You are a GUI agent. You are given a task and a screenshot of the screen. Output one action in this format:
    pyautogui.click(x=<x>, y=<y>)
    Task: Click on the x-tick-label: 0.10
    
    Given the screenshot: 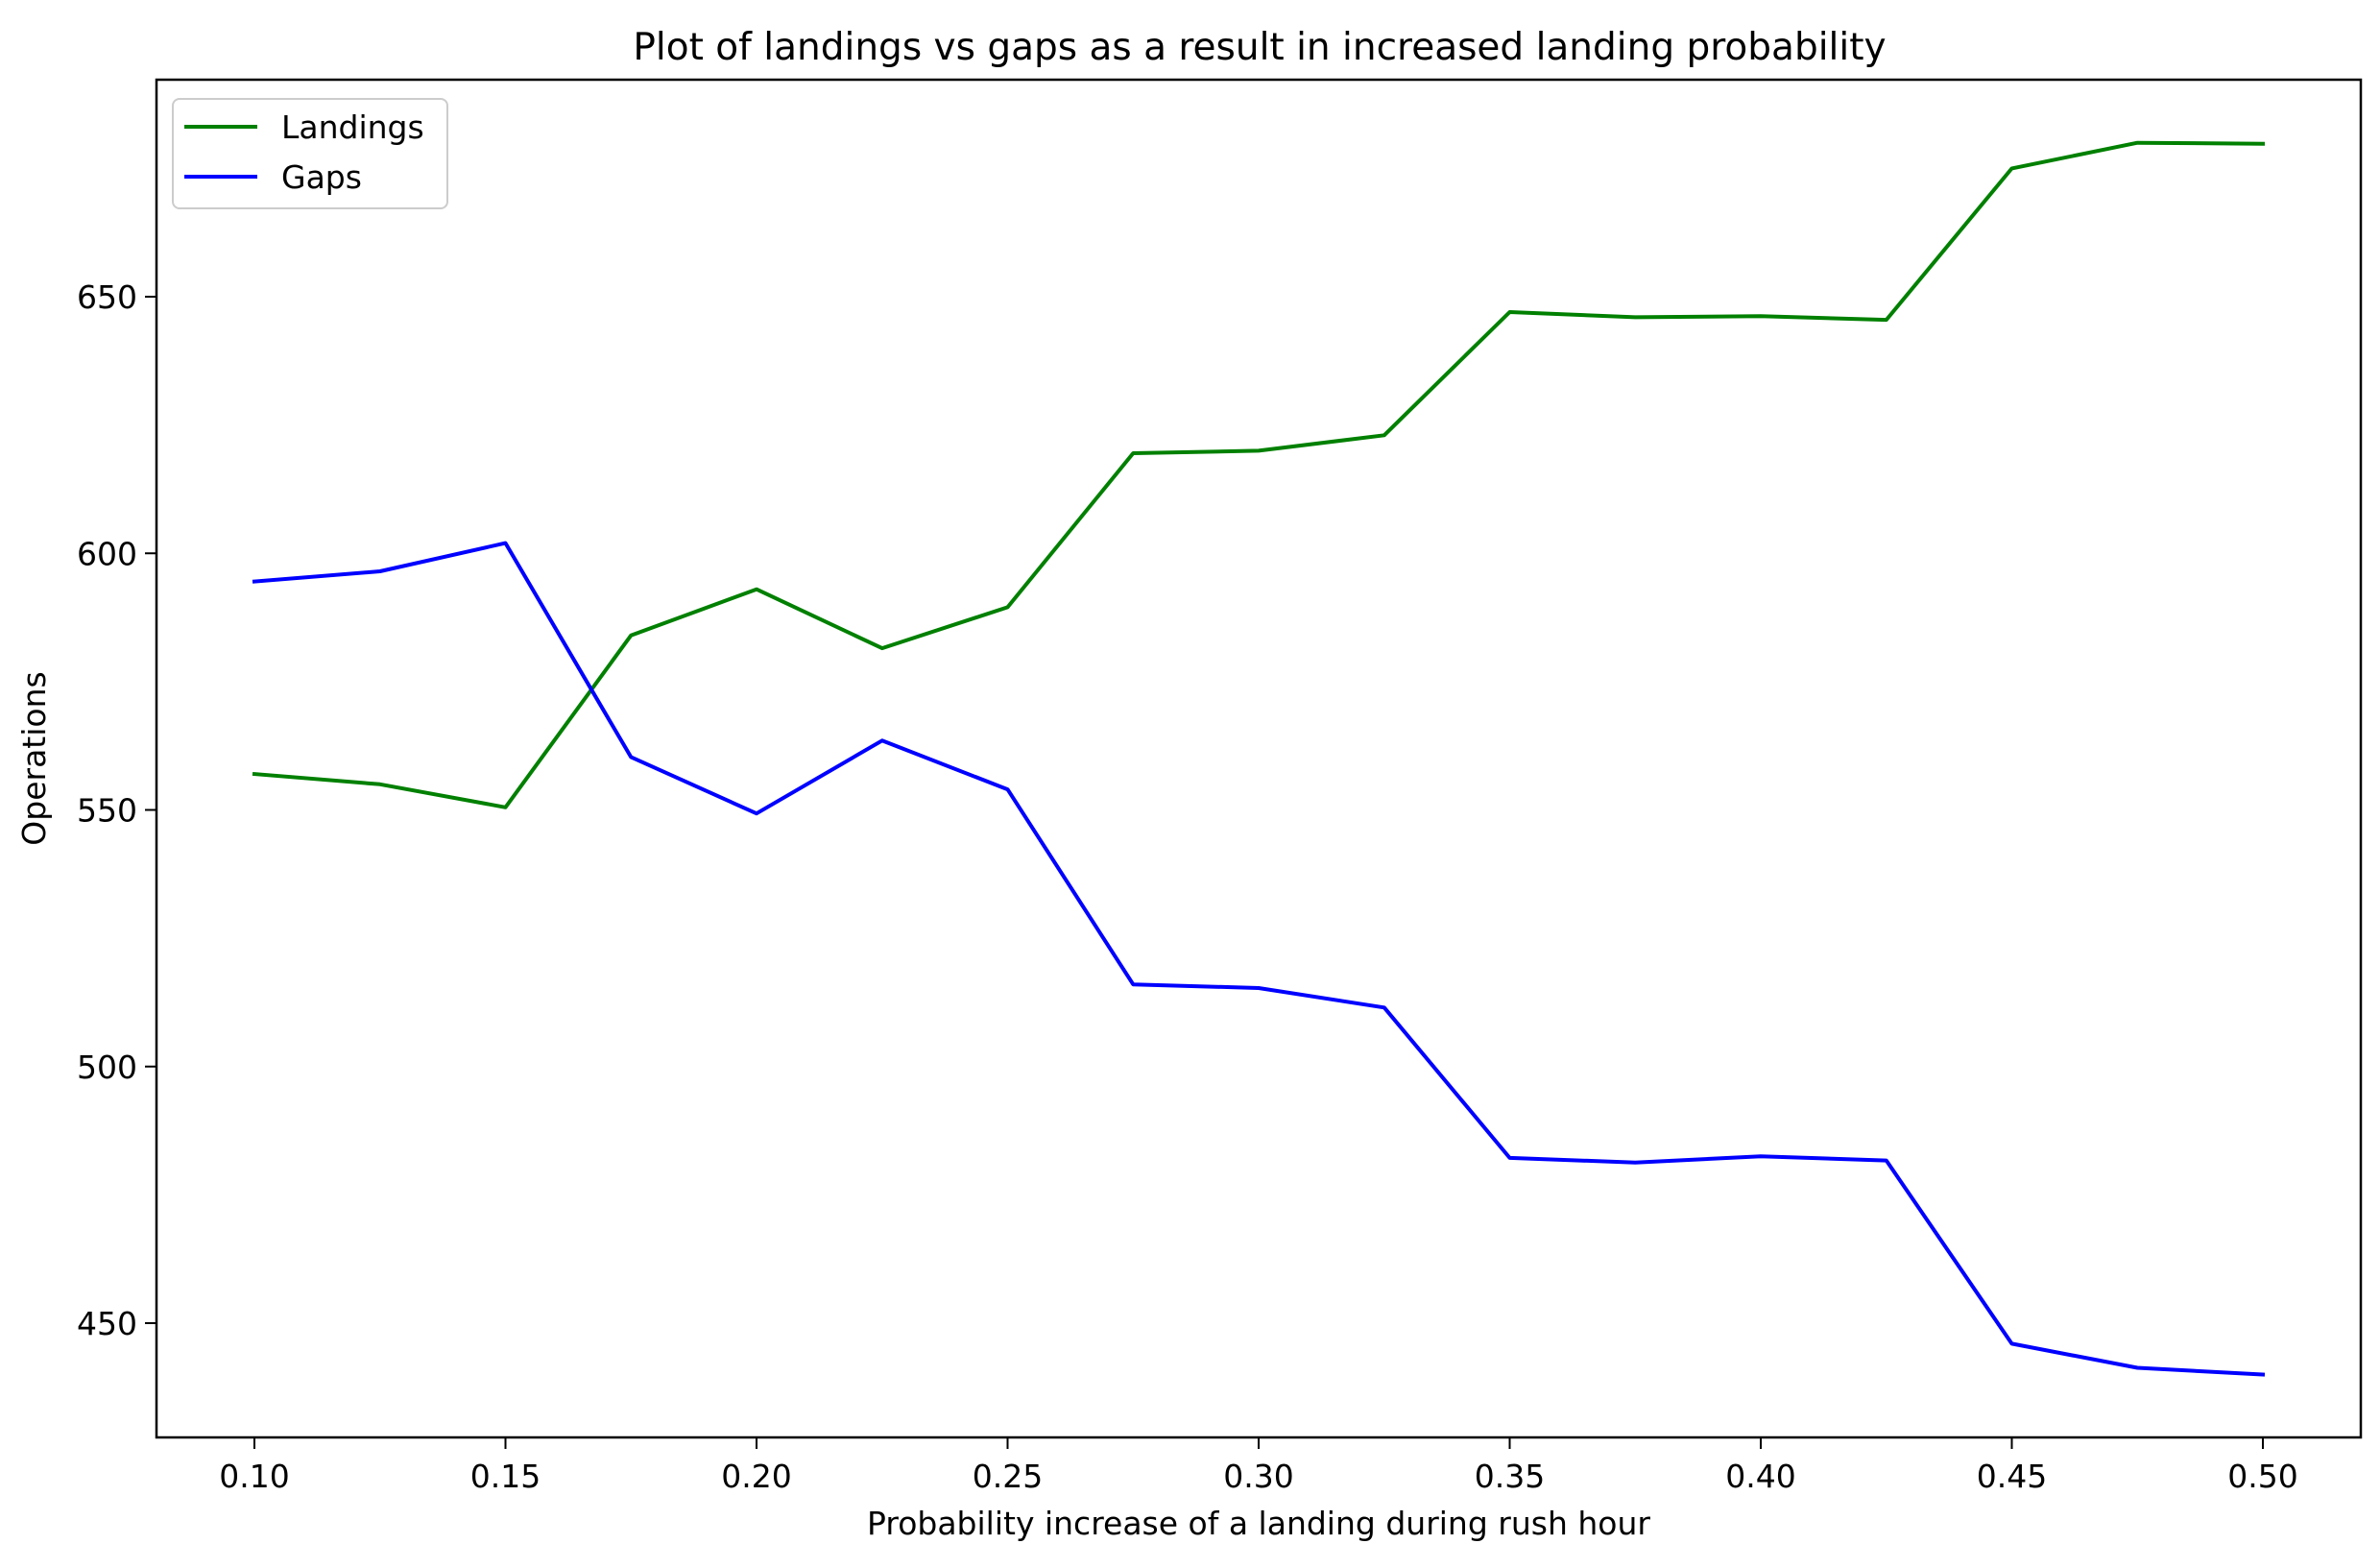 What is the action you would take?
    pyautogui.click(x=254, y=1476)
    